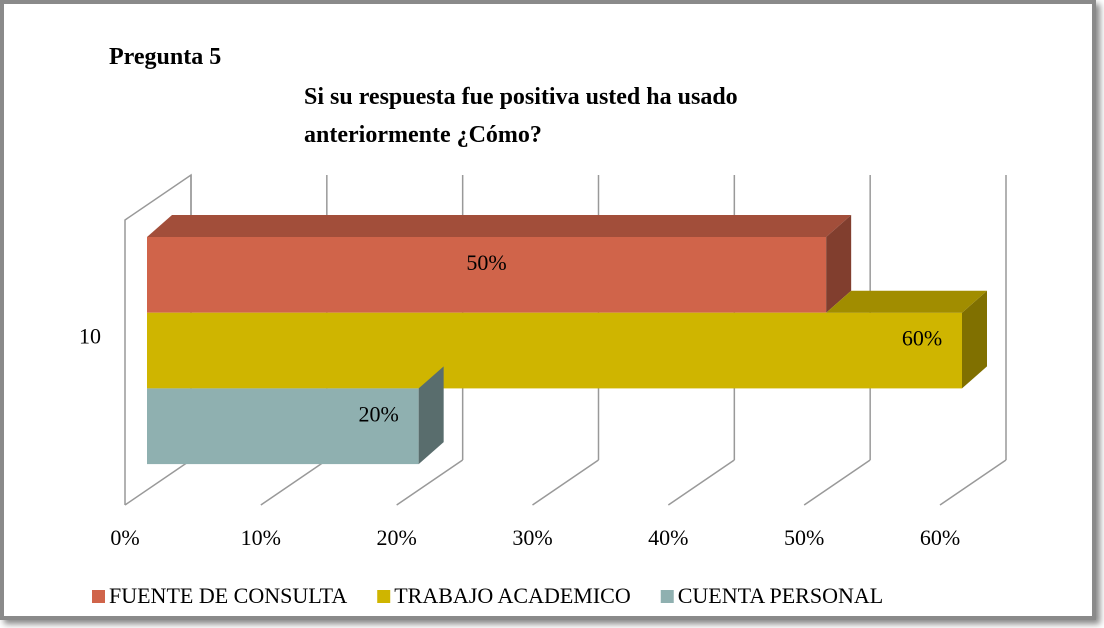 The image size is (1104, 628). What do you see at coordinates (397, 537) in the screenshot?
I see `x-tick-label: 20%` at bounding box center [397, 537].